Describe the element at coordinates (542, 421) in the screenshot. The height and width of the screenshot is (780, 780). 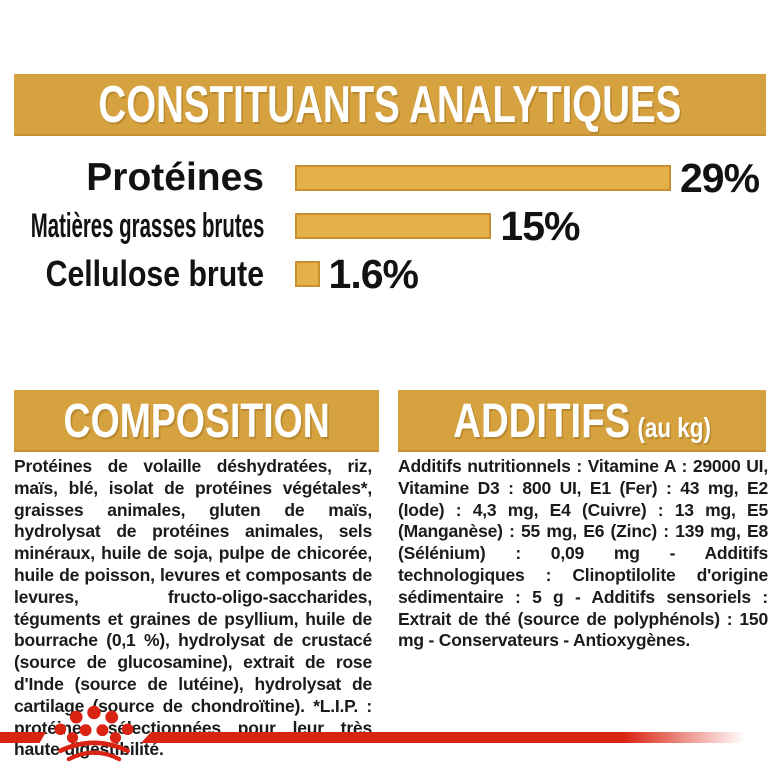
I see `additifs-heading-main: ADDITIFS` at that location.